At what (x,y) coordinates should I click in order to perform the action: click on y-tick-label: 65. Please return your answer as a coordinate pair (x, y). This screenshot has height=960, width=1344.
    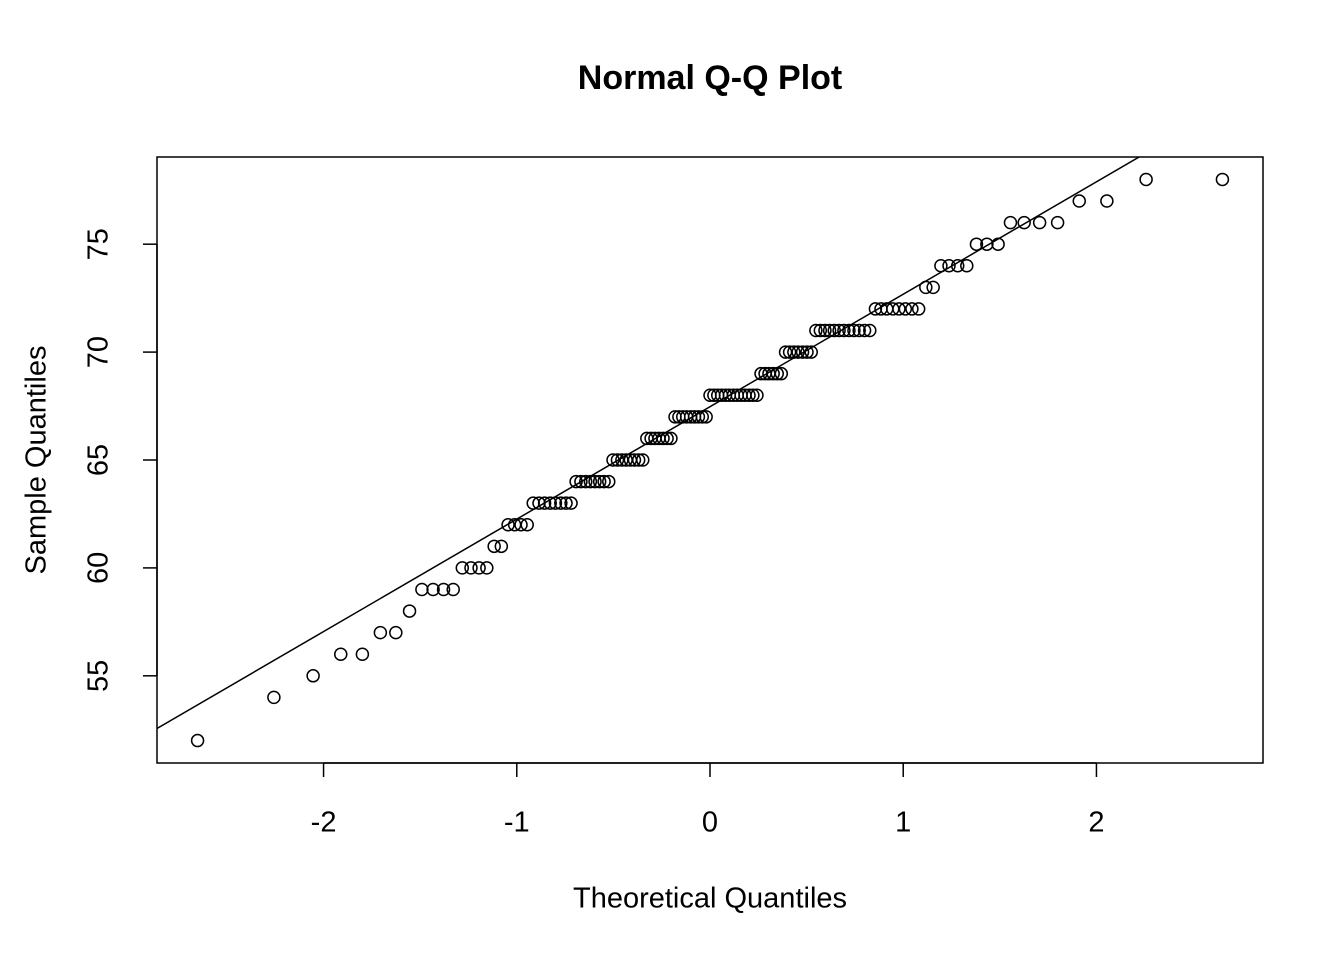
    Looking at the image, I should click on (99, 460).